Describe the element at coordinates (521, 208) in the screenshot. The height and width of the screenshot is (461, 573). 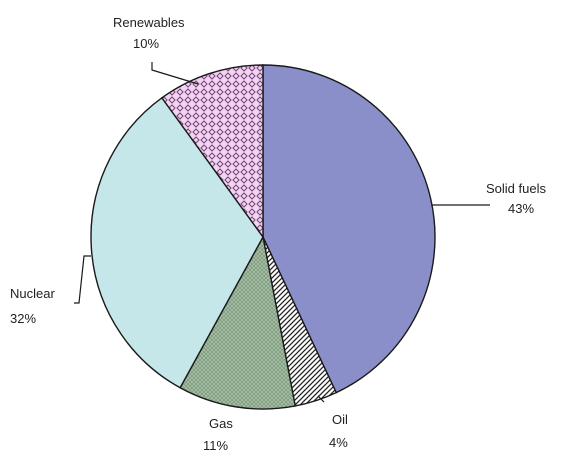
I see `slice-value-solid-fuels: 43%` at that location.